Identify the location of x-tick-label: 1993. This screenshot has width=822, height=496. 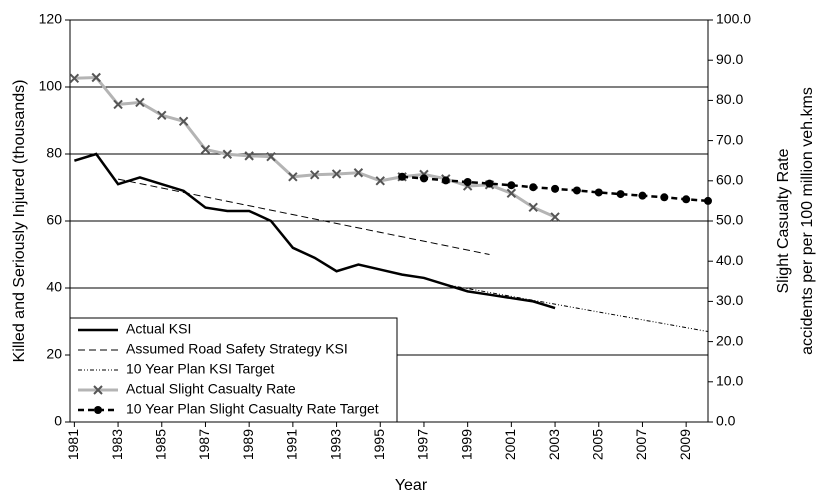
(335, 444).